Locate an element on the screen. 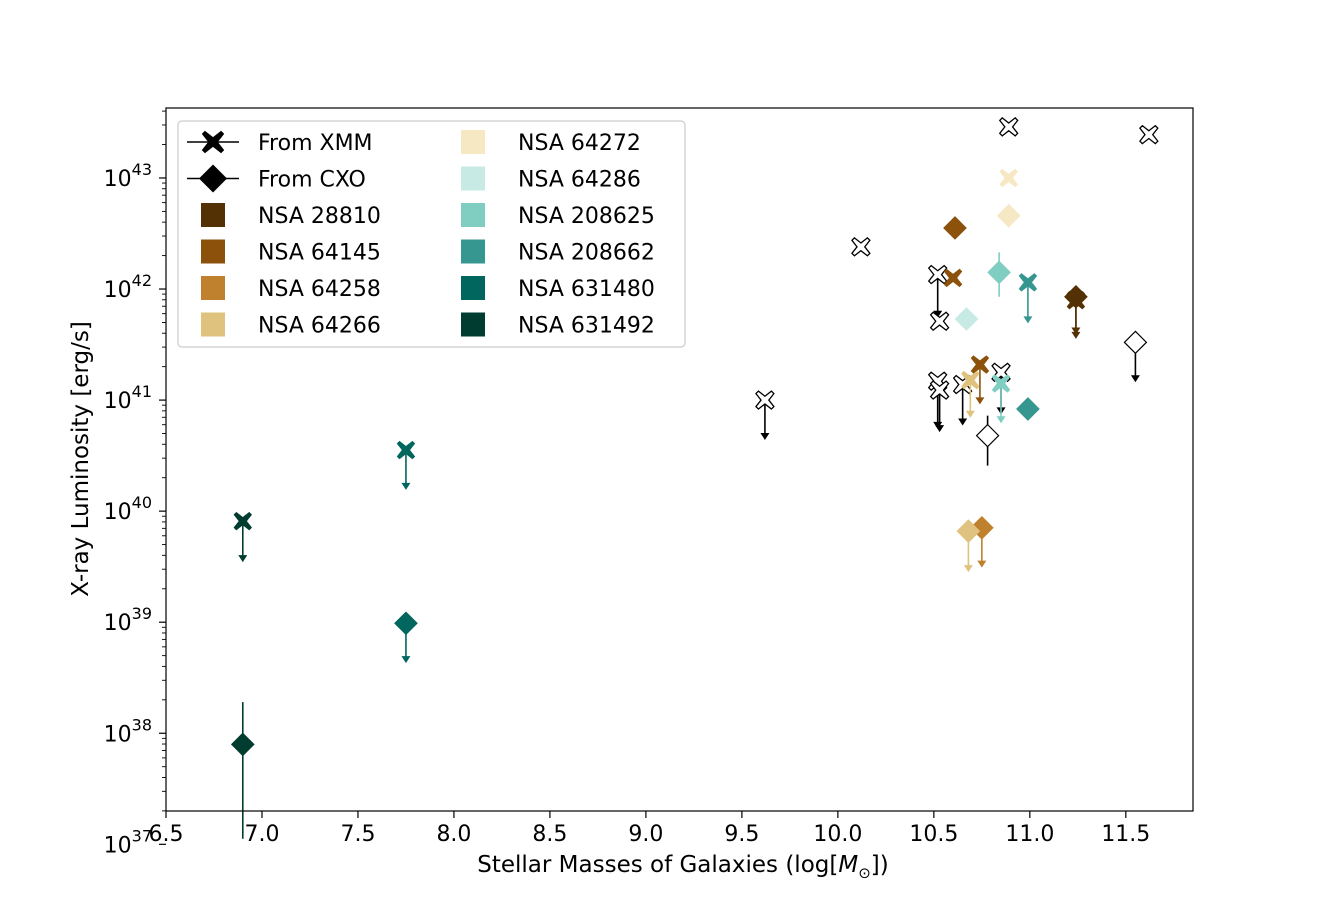  legend-label: NSA 631492 is located at coordinates (586, 326).